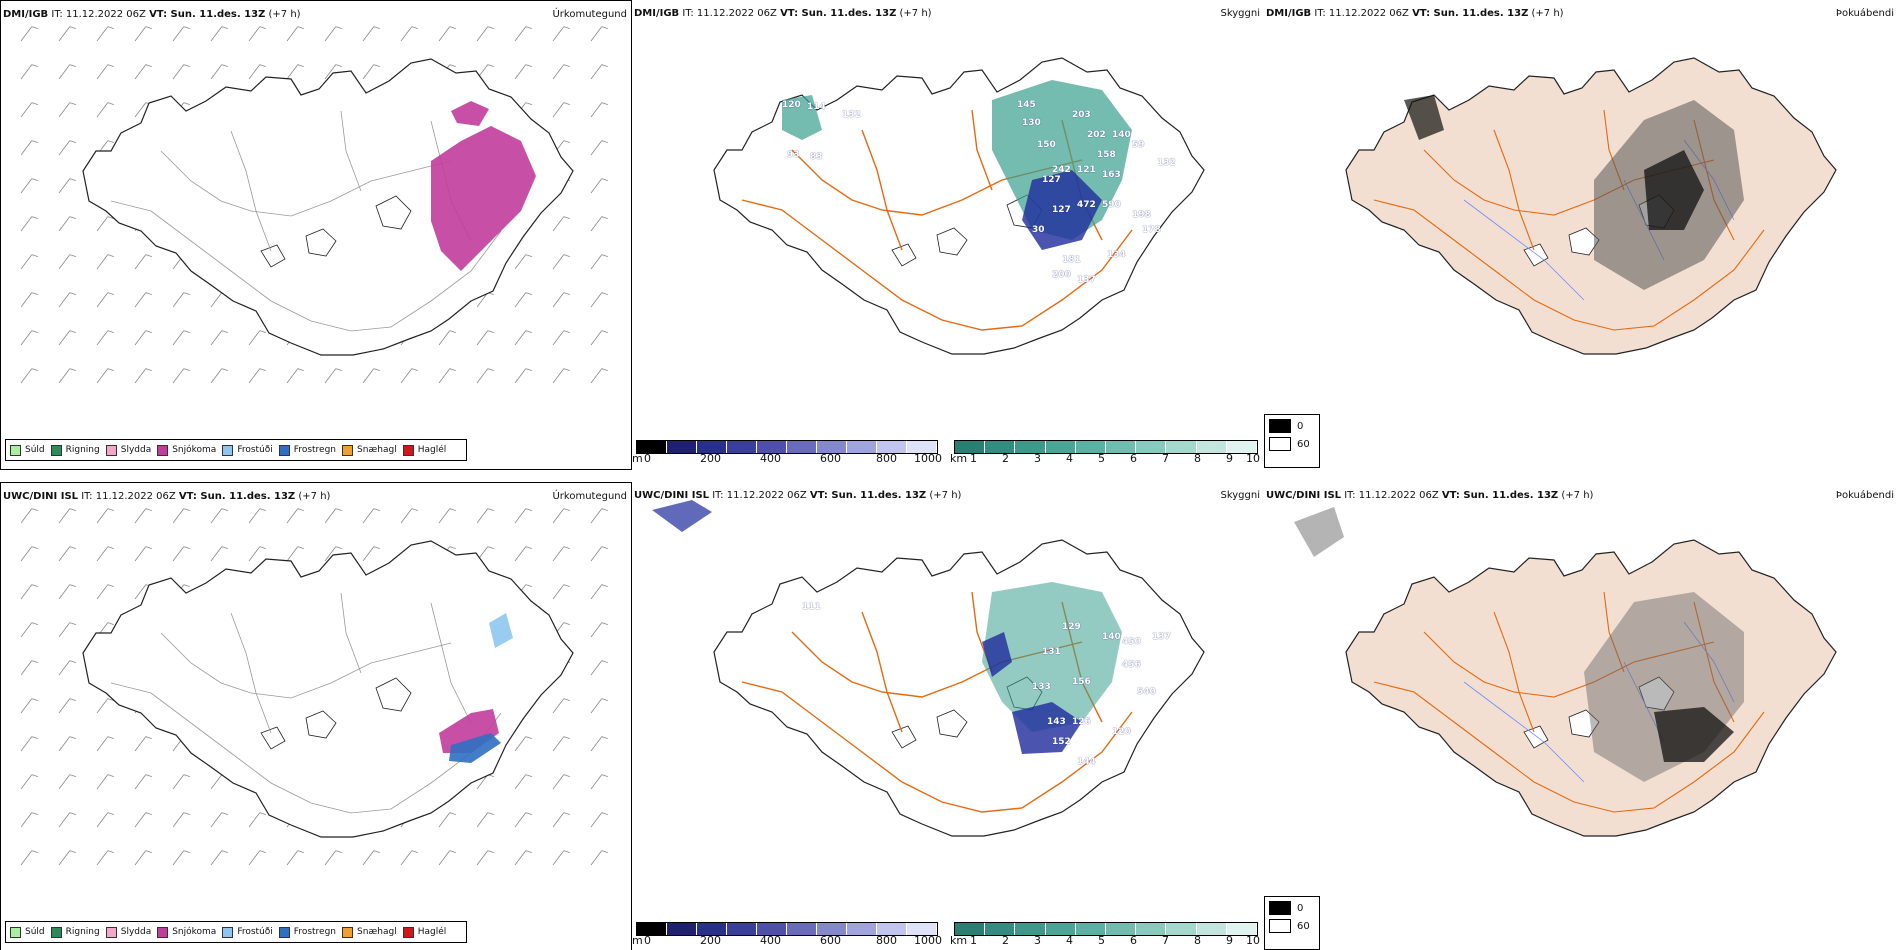 The height and width of the screenshot is (950, 1900). Describe the element at coordinates (475, 748) in the screenshot. I see `frost-rain-area` at that location.